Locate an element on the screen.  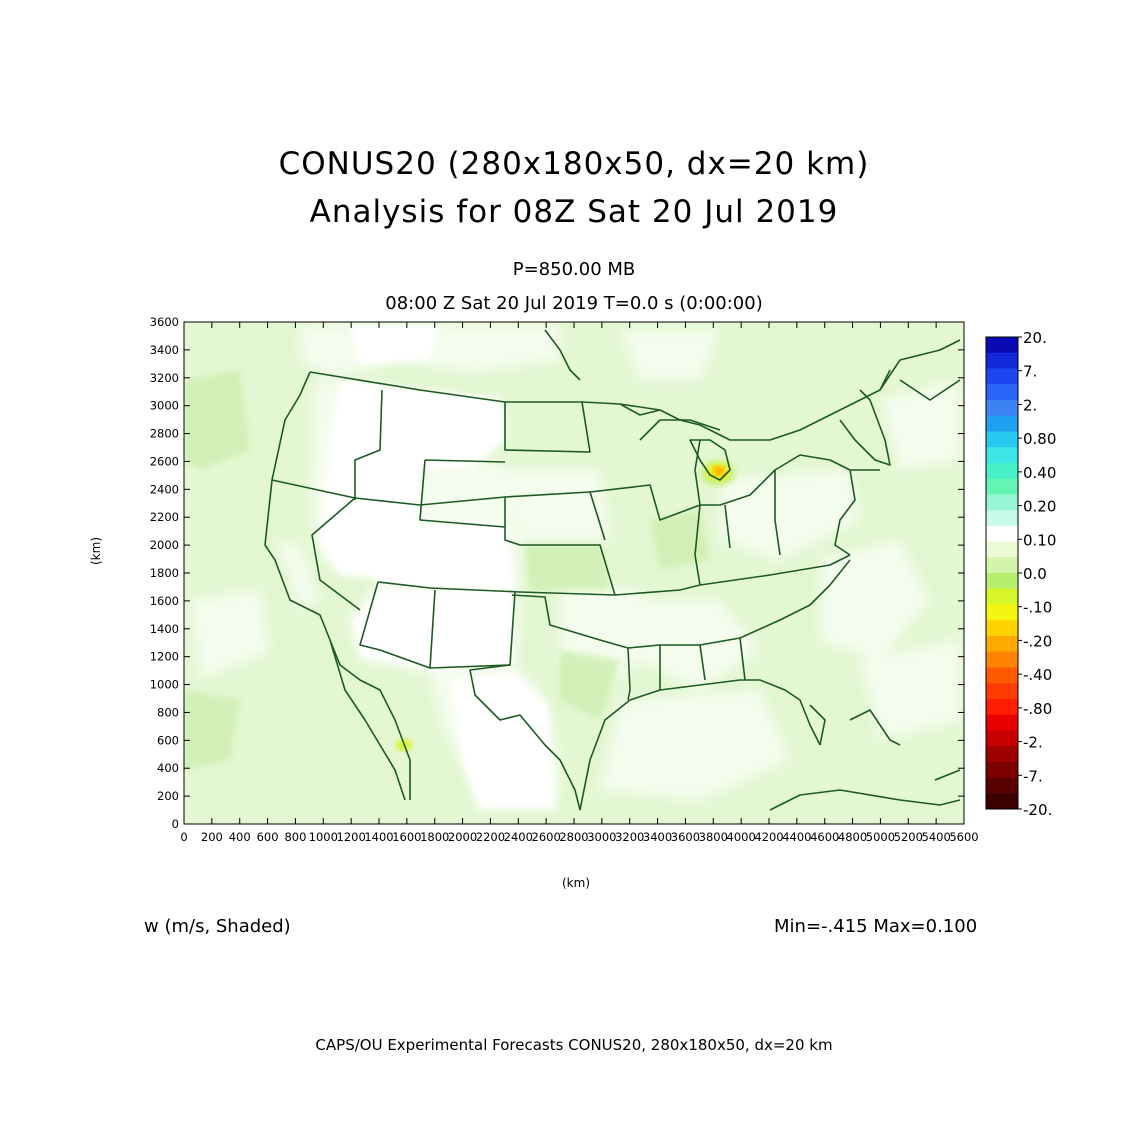
x-tick-label: 4600 is located at coordinates (824, 837).